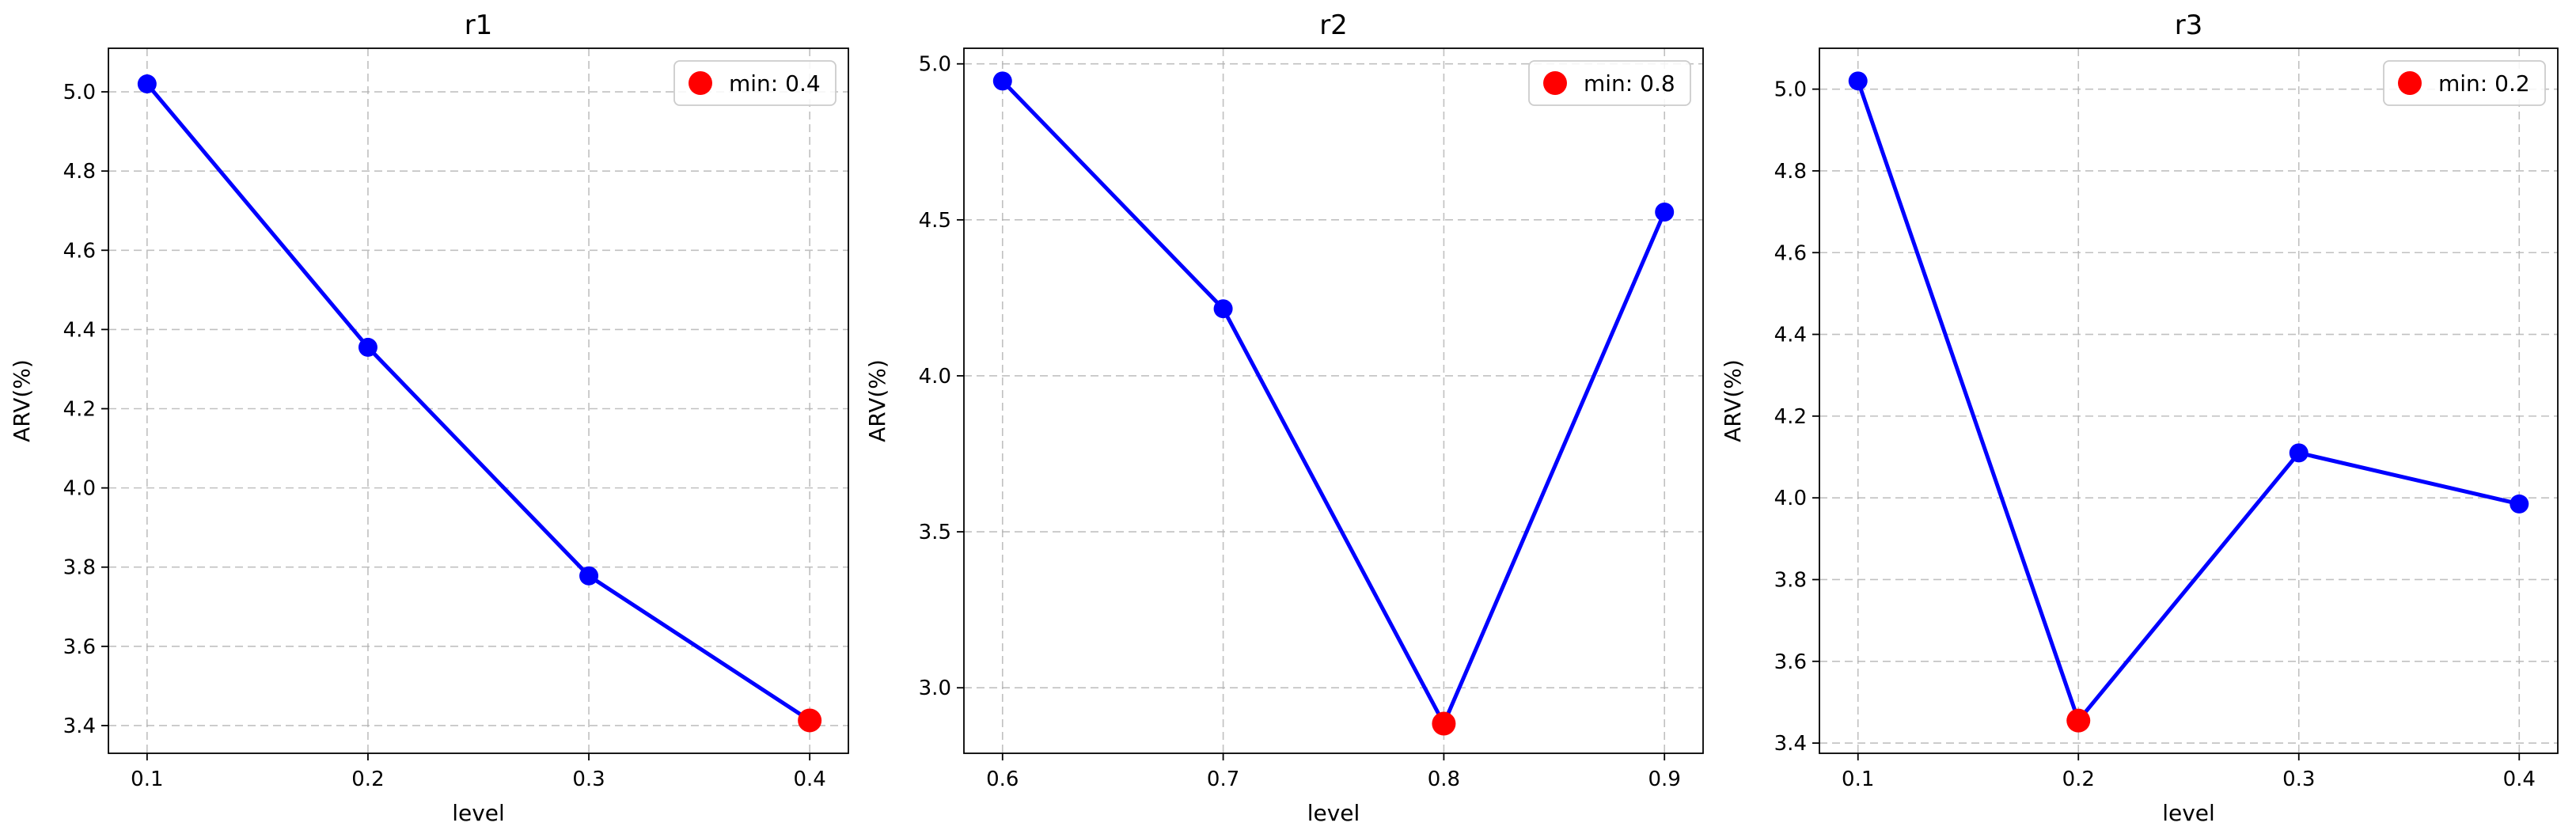  What do you see at coordinates (935, 688) in the screenshot?
I see `y-tick-label: 3.0` at bounding box center [935, 688].